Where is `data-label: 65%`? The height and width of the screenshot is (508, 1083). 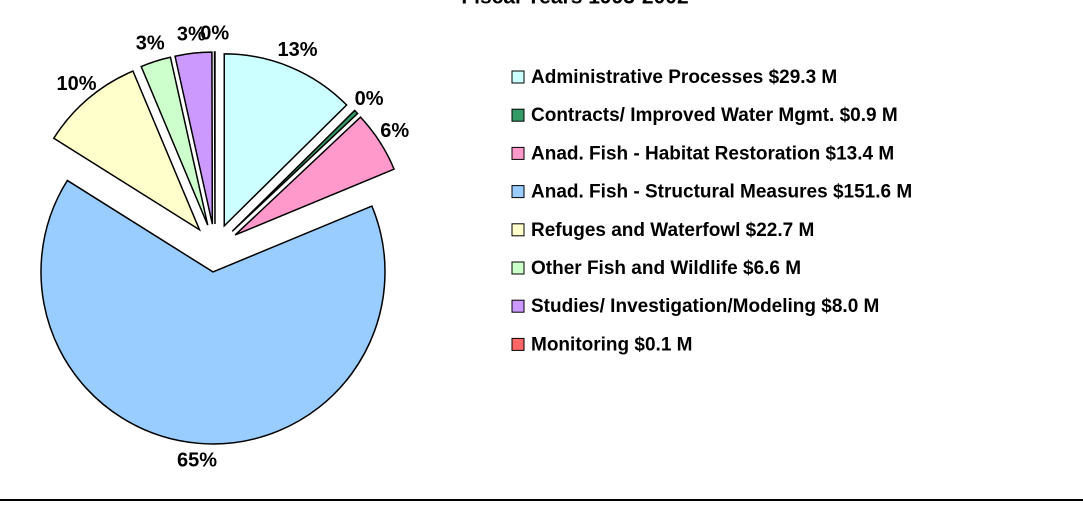 data-label: 65% is located at coordinates (197, 461).